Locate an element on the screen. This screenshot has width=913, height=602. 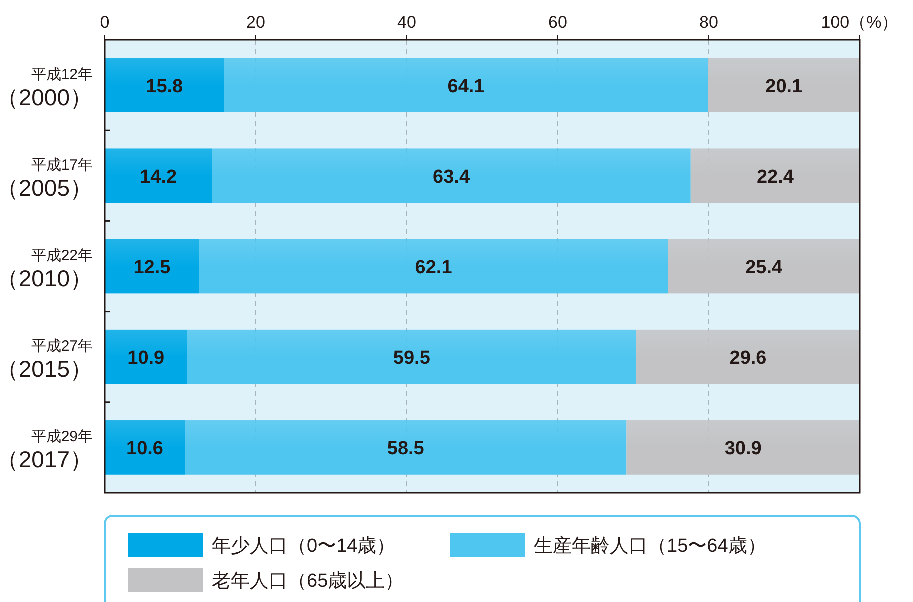
data-label: 10.9 is located at coordinates (146, 359).